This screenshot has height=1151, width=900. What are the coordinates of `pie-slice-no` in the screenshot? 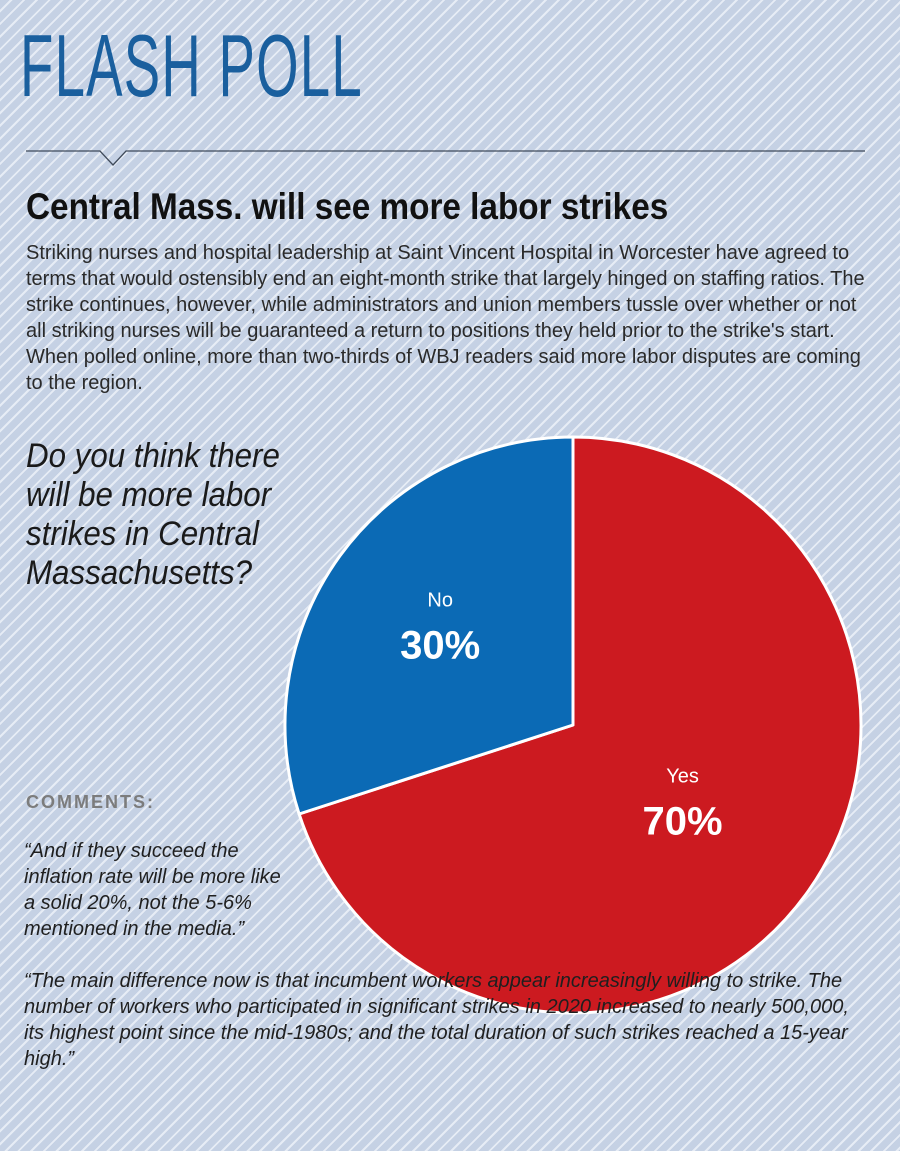 It's located at (429, 625).